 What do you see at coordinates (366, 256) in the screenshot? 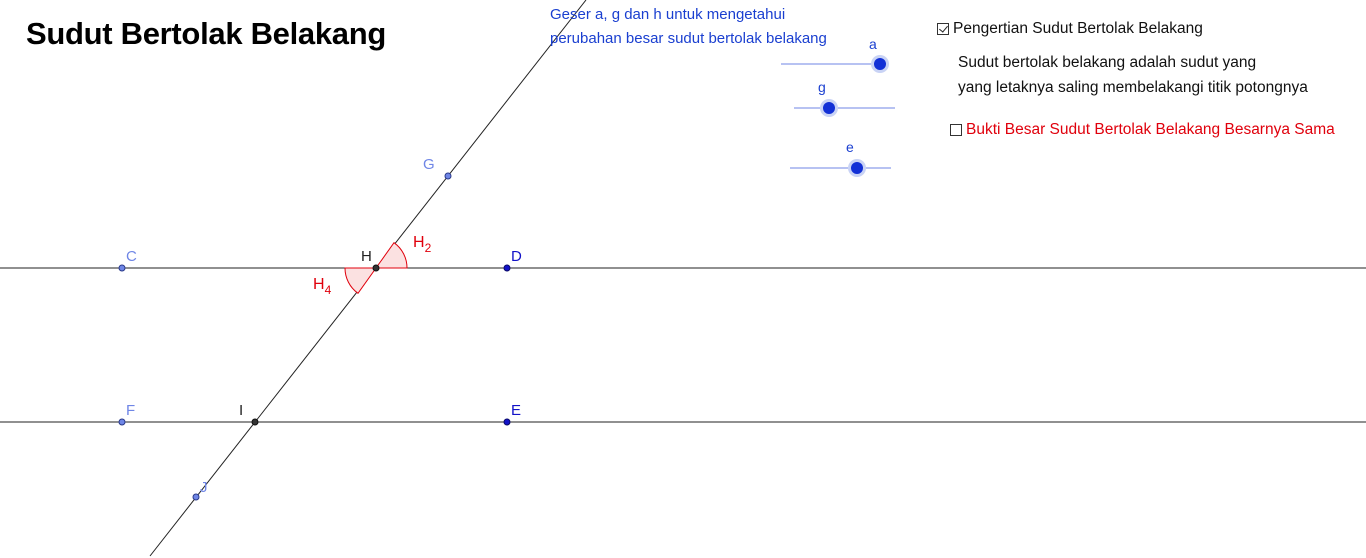
I see `label-h: H` at bounding box center [366, 256].